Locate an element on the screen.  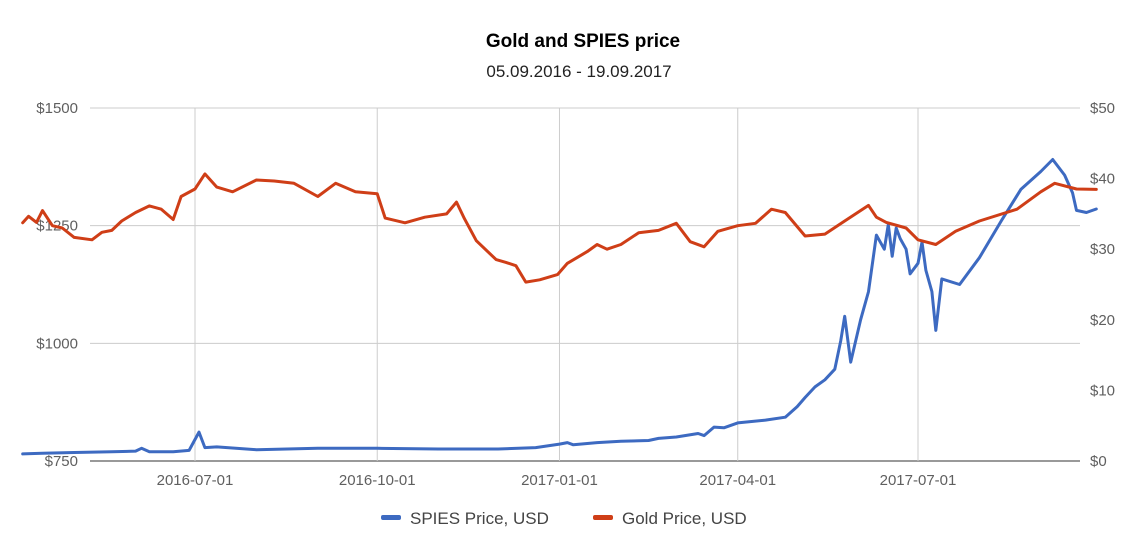
legend-label-spies: SPIES Price, USD is located at coordinates (479, 518).